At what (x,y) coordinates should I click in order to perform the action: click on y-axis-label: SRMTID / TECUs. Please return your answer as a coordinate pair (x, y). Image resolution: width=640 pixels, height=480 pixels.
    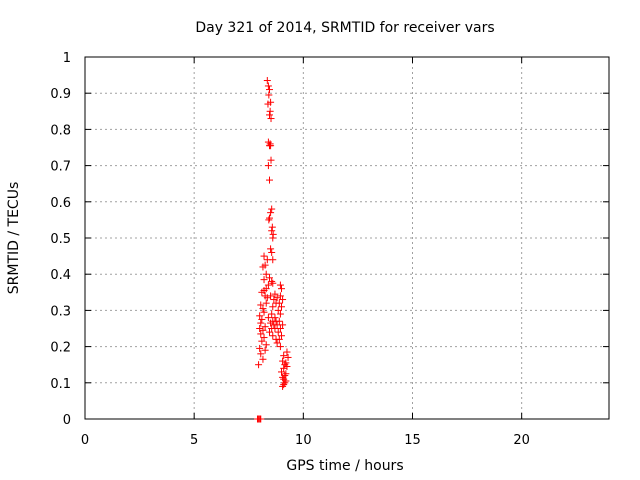
    Looking at the image, I should click on (14, 238).